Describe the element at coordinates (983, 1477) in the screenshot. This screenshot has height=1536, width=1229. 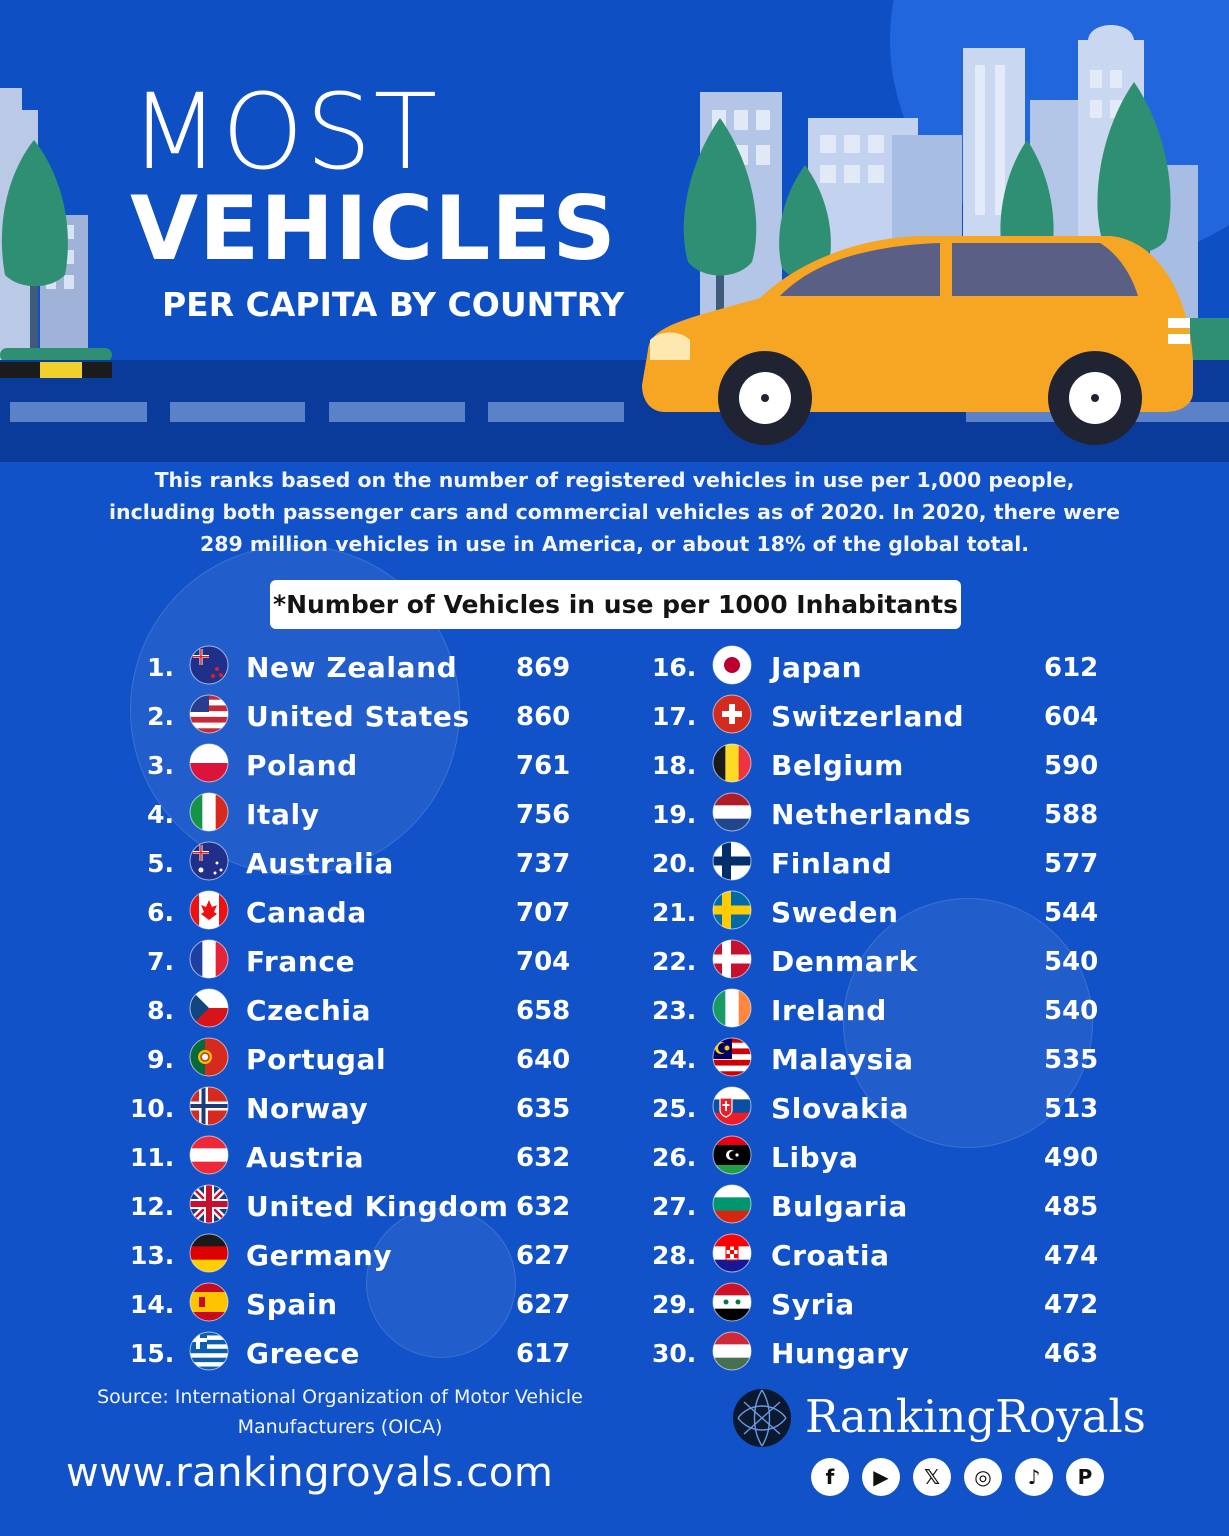
I see `instagram-icon: ◎` at that location.